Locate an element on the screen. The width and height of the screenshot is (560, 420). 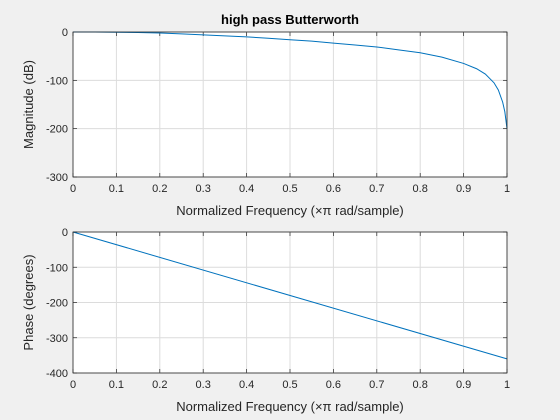
phase-x-axis-label: Normalized Frequency (×π rad/sample) is located at coordinates (290, 406).